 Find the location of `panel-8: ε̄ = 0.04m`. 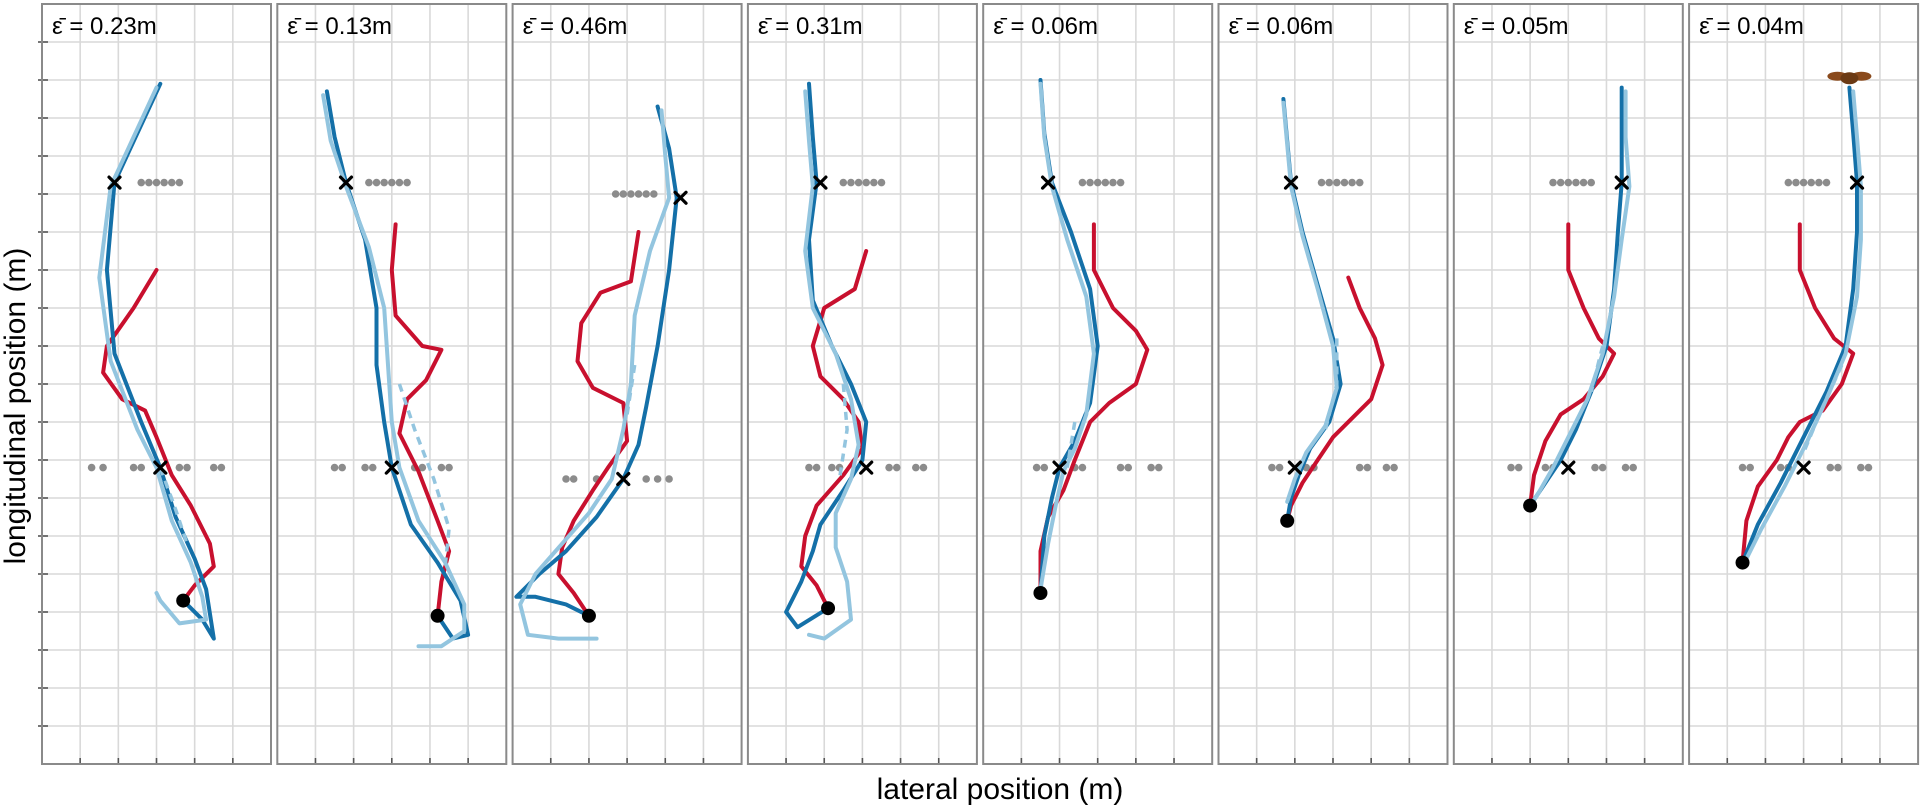

panel-8: ε̄ = 0.04m is located at coordinates (1804, 384).